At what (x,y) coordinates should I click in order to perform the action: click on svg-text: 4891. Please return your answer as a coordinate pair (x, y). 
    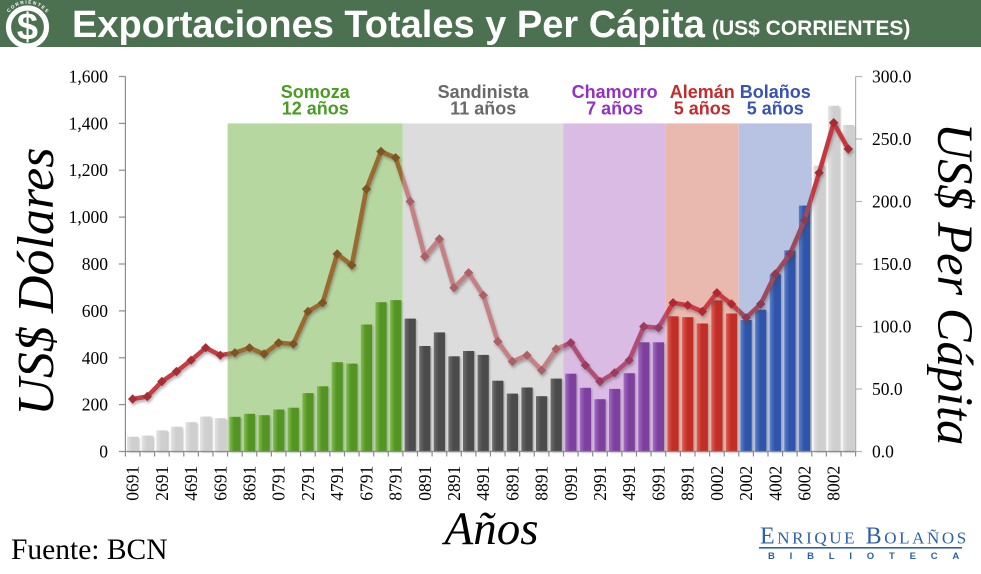
    Looking at the image, I should click on (483, 483).